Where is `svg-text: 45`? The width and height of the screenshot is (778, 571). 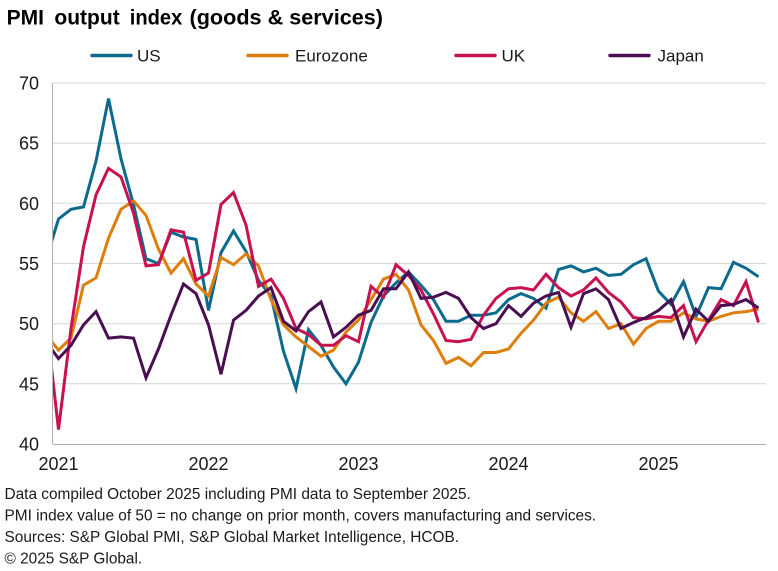 svg-text: 45 is located at coordinates (29, 384).